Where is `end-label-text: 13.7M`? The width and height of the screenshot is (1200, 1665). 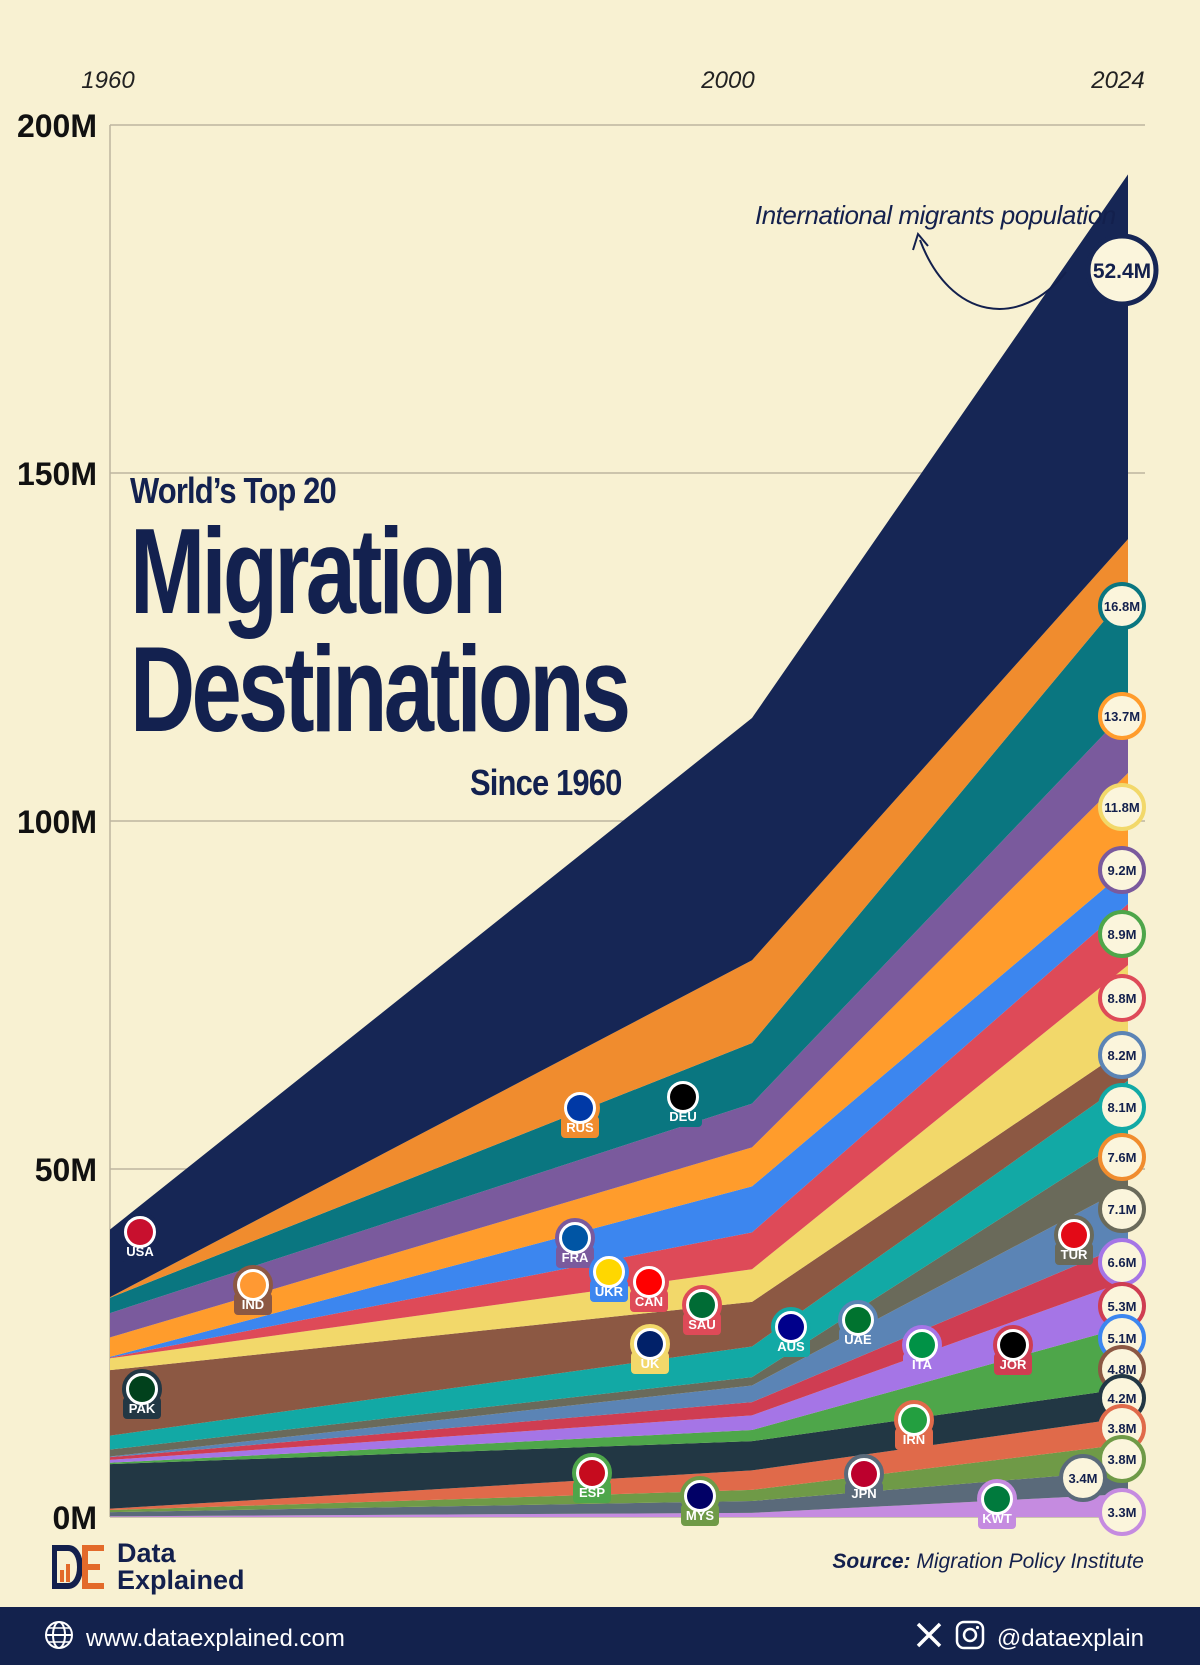
end-label-text: 13.7M is located at coordinates (1122, 716).